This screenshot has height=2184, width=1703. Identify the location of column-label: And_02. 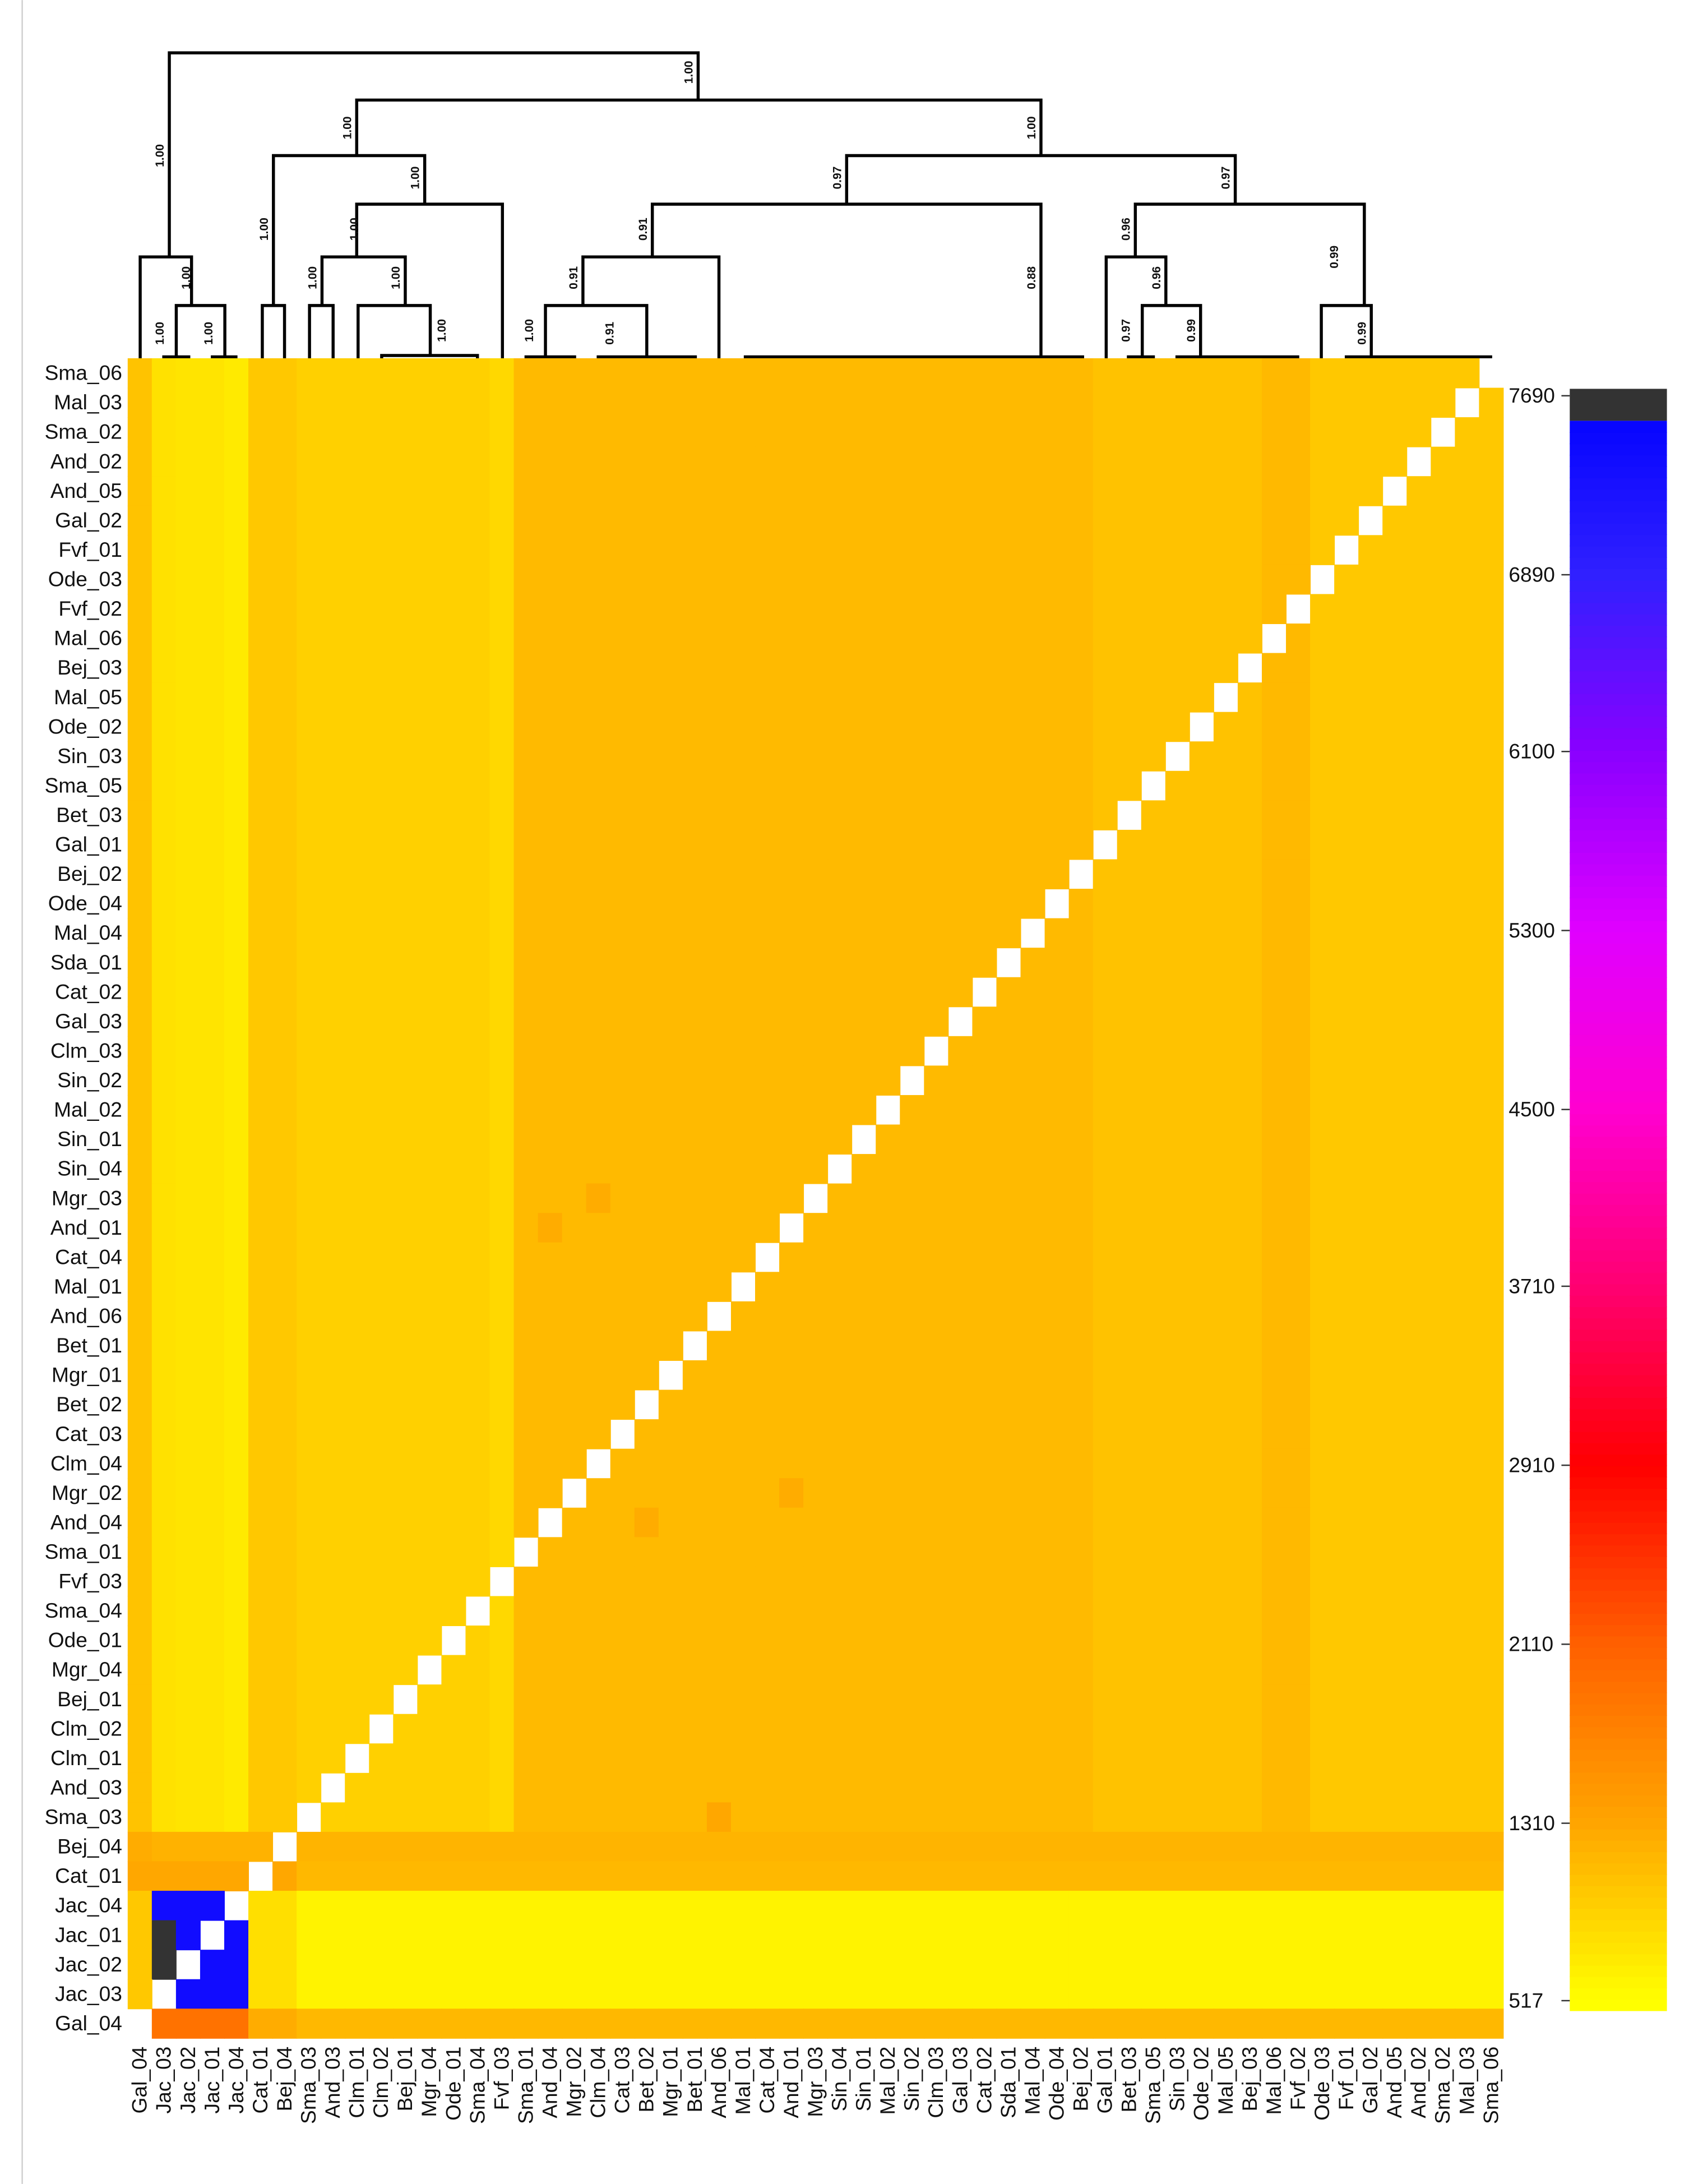
(1418, 2082).